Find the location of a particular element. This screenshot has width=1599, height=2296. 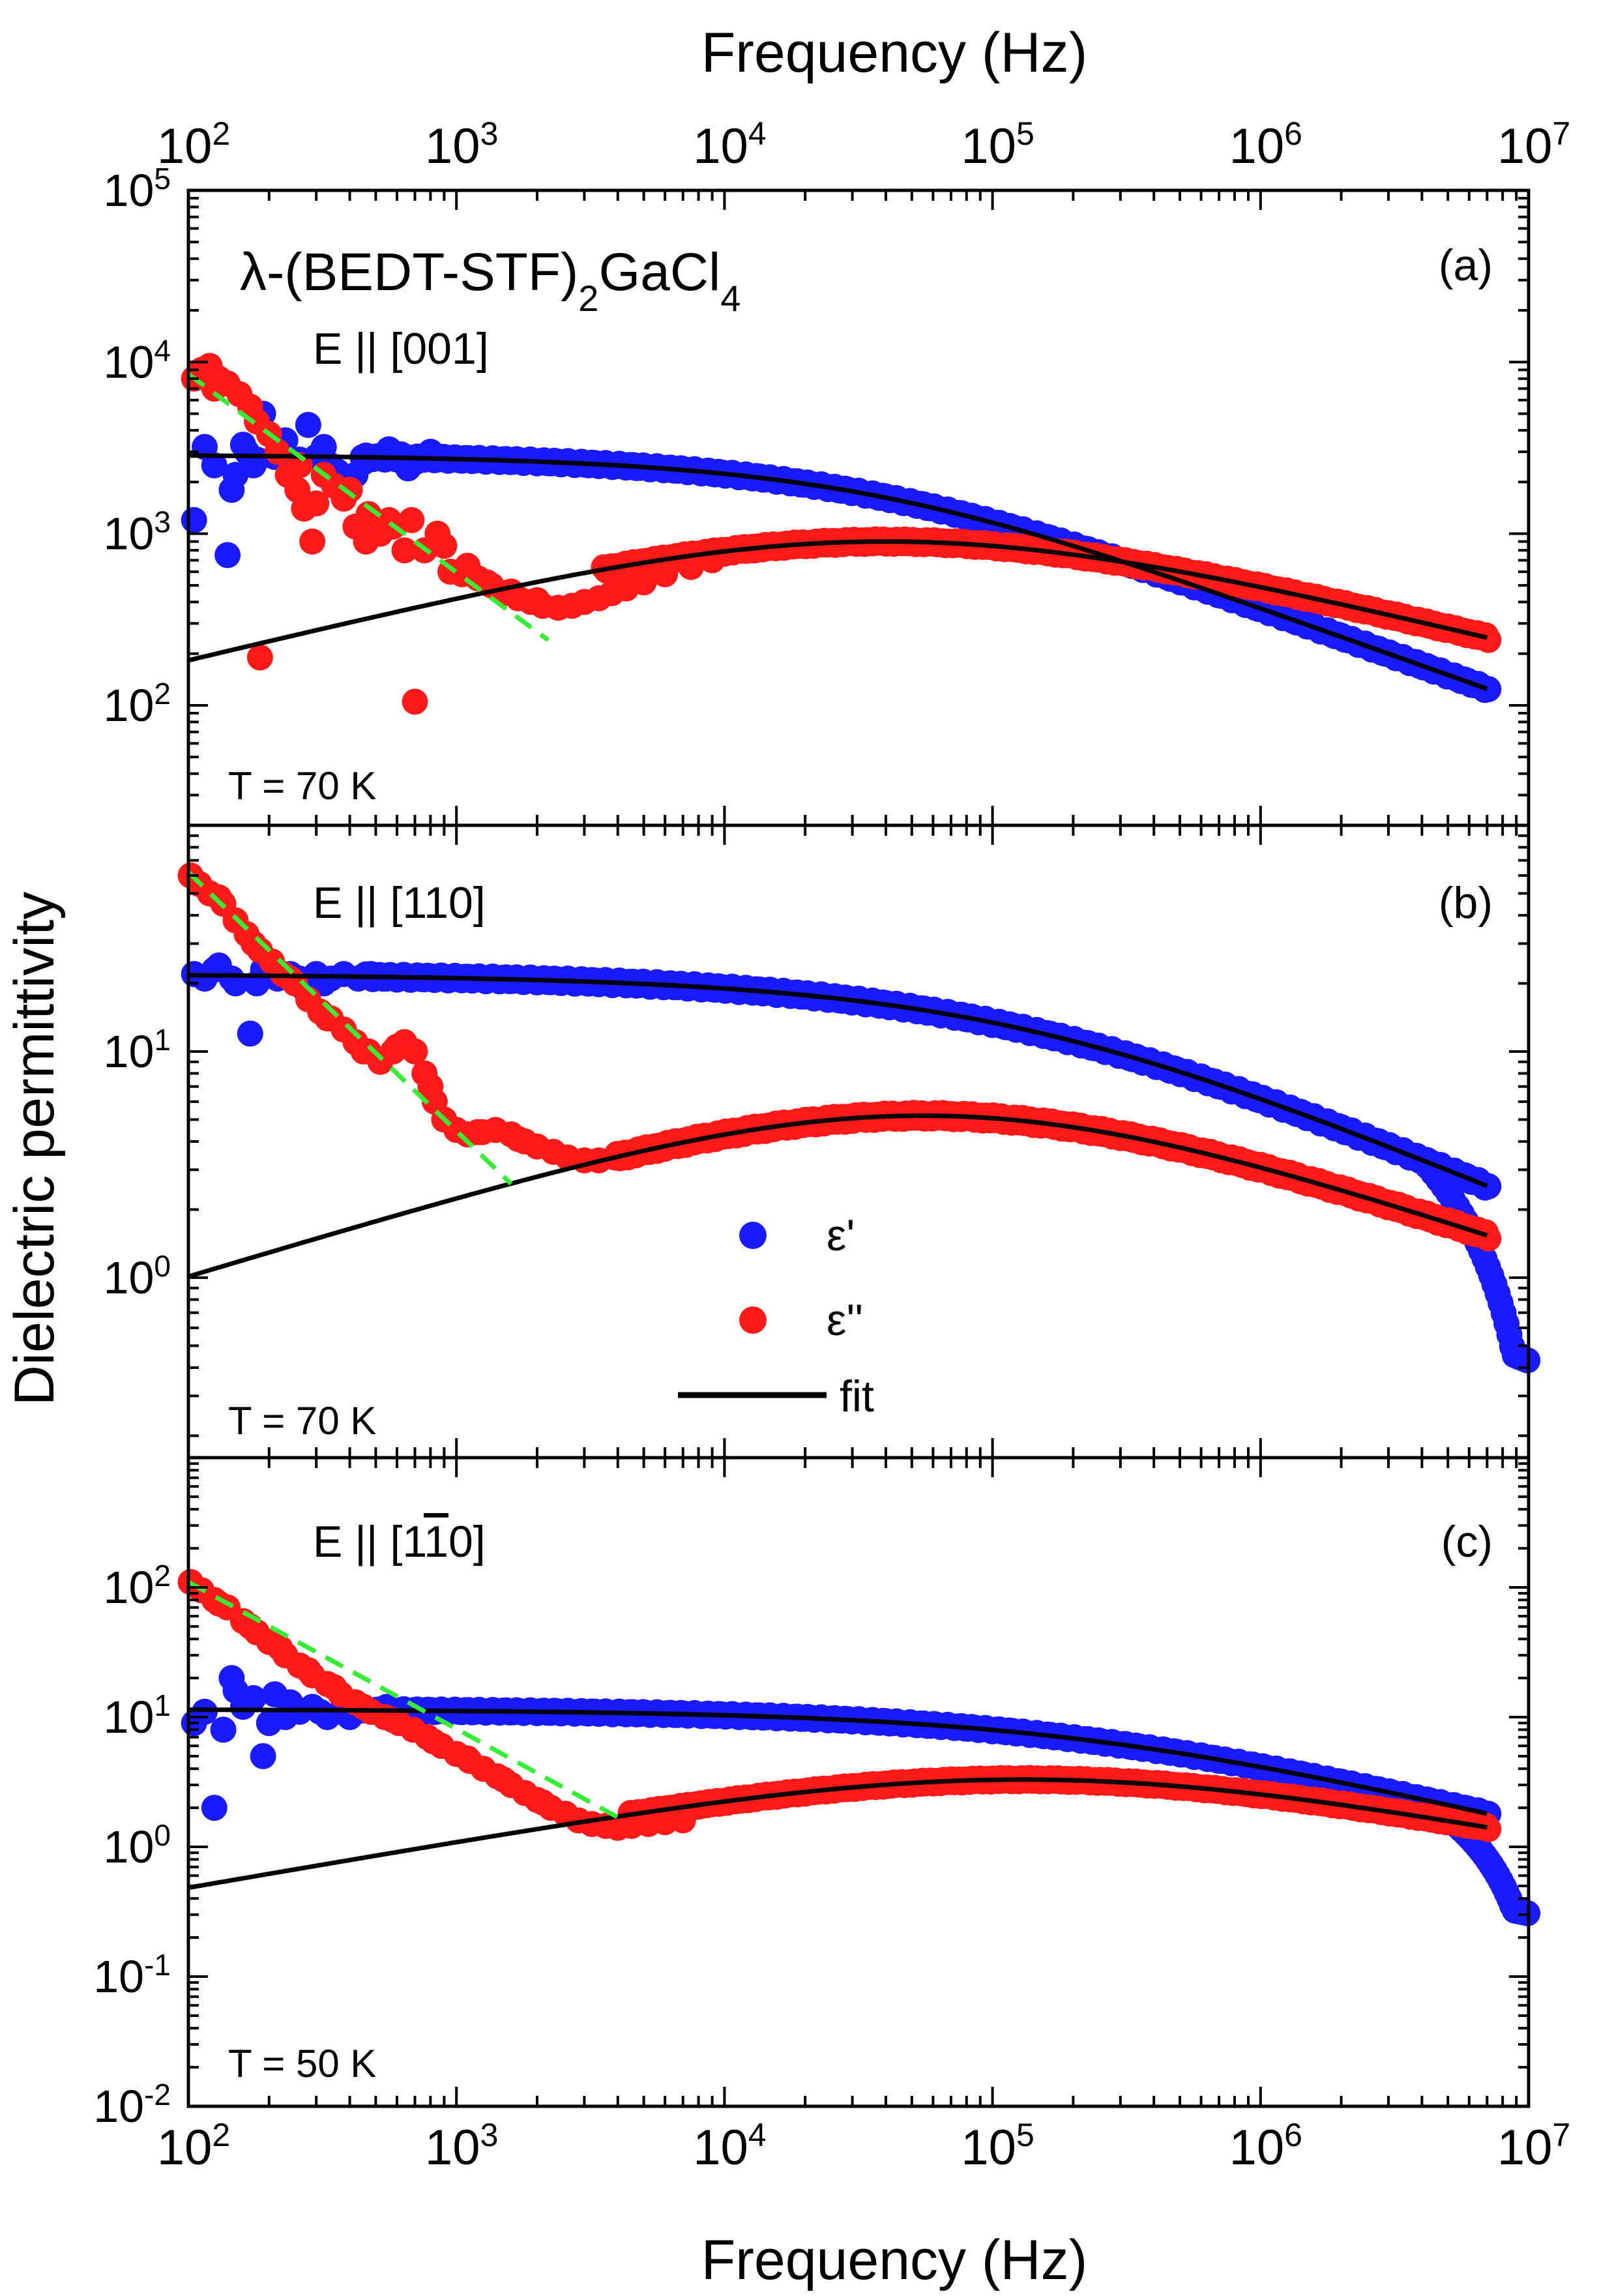

compound-mid: GaCl is located at coordinates (659, 272).